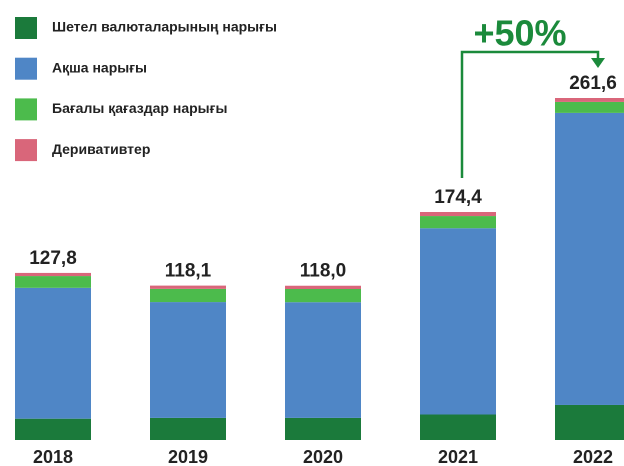 The image size is (624, 466). I want to click on growth-arrow, so click(530, 114).